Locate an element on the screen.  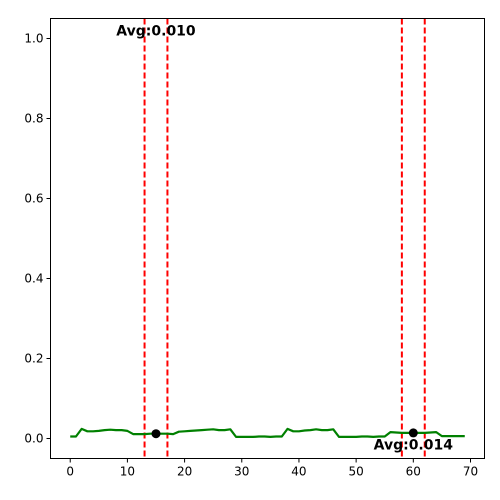
avg-annotation-0: Avg:0.010 is located at coordinates (156, 32).